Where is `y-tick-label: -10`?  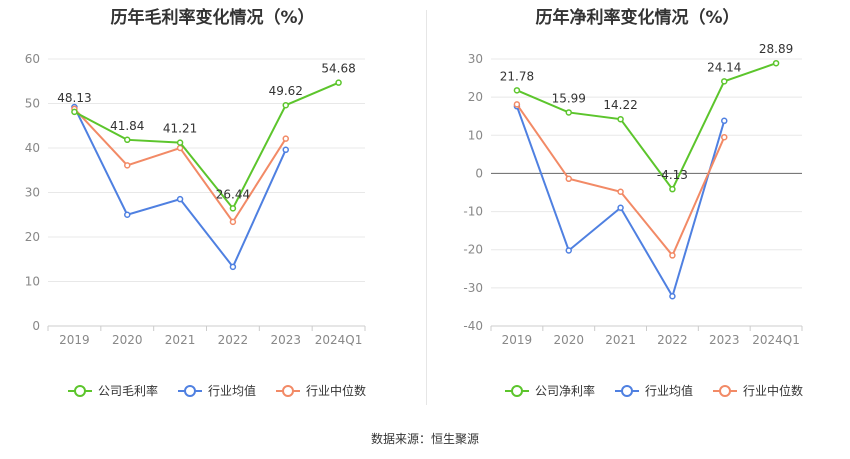 y-tick-label: -10 is located at coordinates (473, 212).